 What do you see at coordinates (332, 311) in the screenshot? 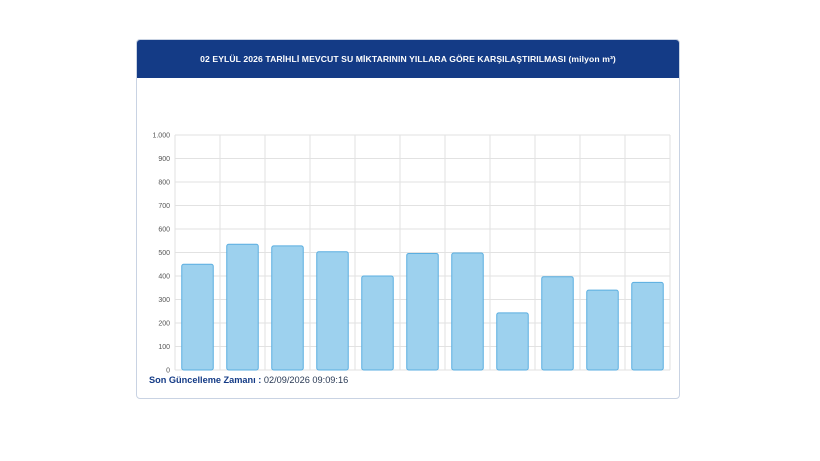
I see `bar-02.09.2019` at bounding box center [332, 311].